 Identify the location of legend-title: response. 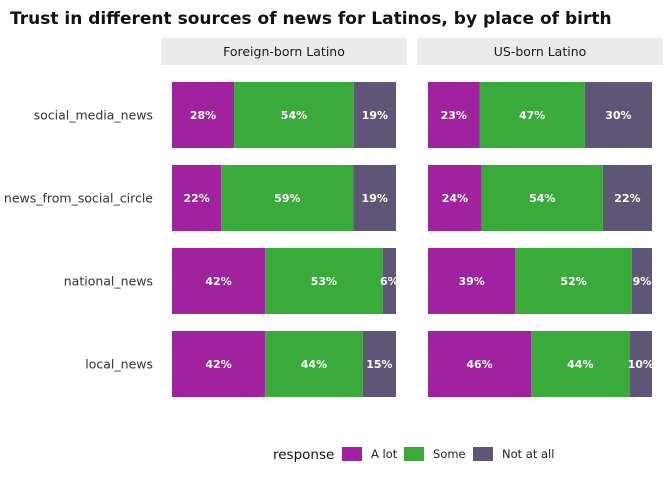
(303, 455).